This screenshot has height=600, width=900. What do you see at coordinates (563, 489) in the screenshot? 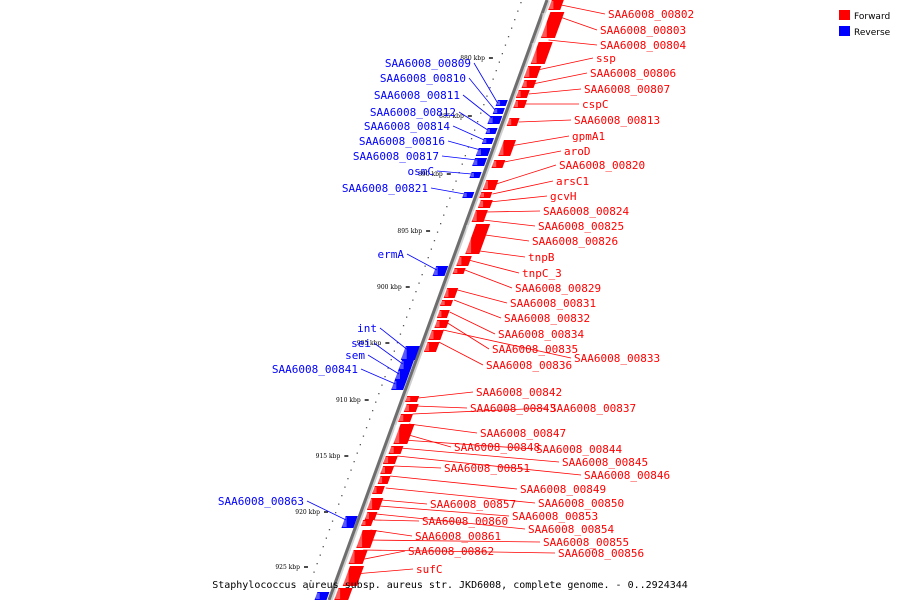
I see `forward-gene-label: SAA6008_00849` at bounding box center [563, 489].